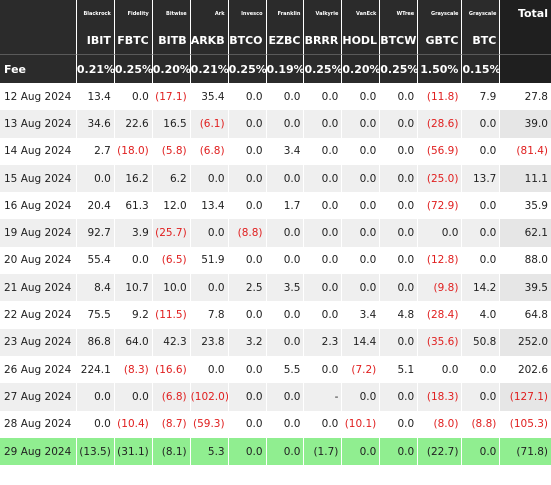 The image size is (551, 485). Describe the element at coordinates (285, 288) in the screenshot. I see `flow-cell: 3.5` at that location.